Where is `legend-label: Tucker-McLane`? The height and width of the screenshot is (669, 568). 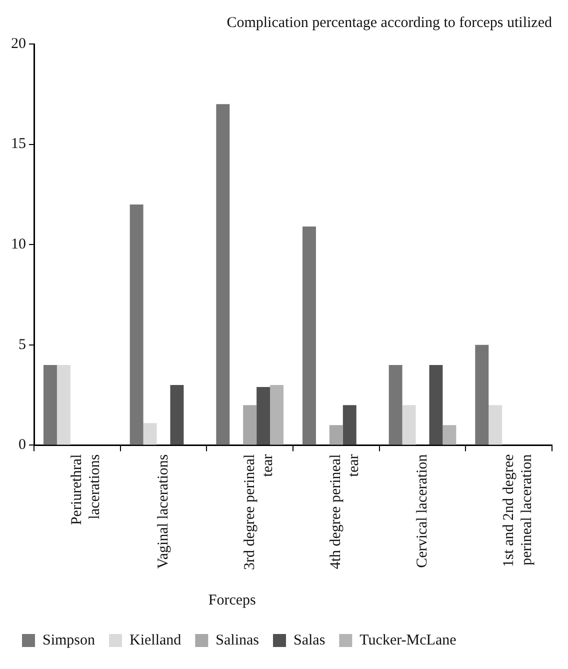
legend-label: Tucker-McLane is located at coordinates (408, 640).